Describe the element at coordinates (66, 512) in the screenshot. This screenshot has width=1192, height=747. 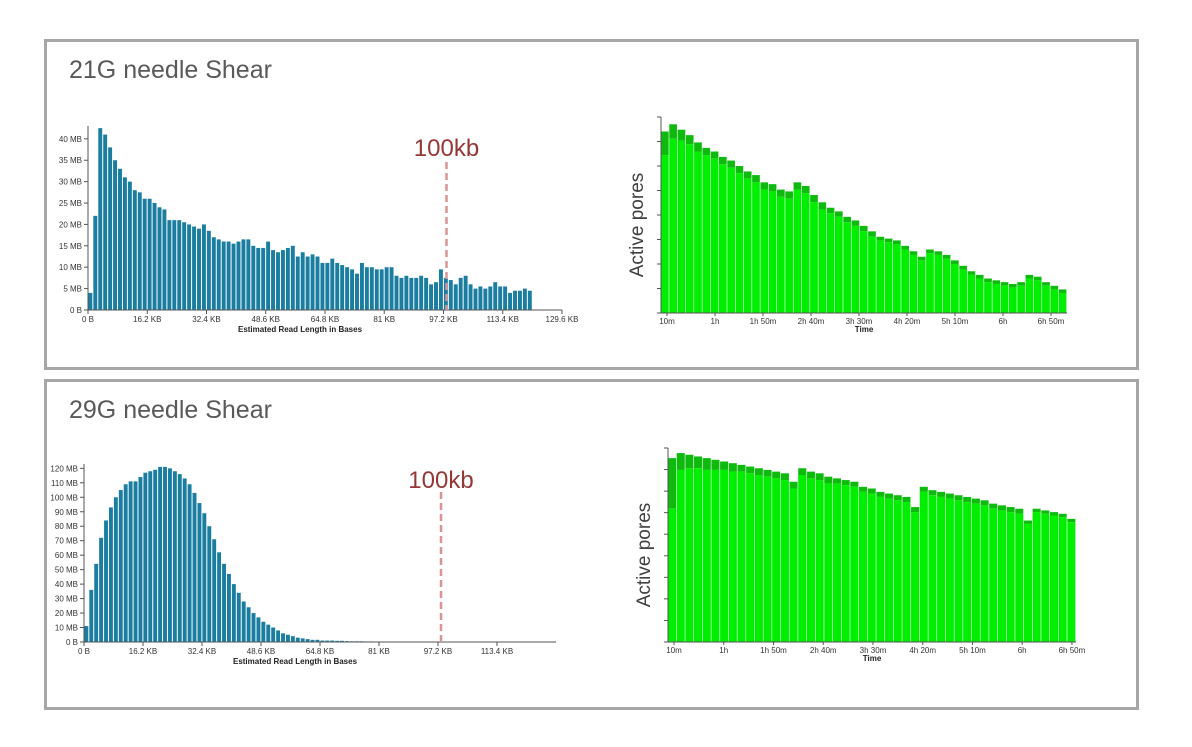
I see `y-tick-label: 90 MB` at that location.